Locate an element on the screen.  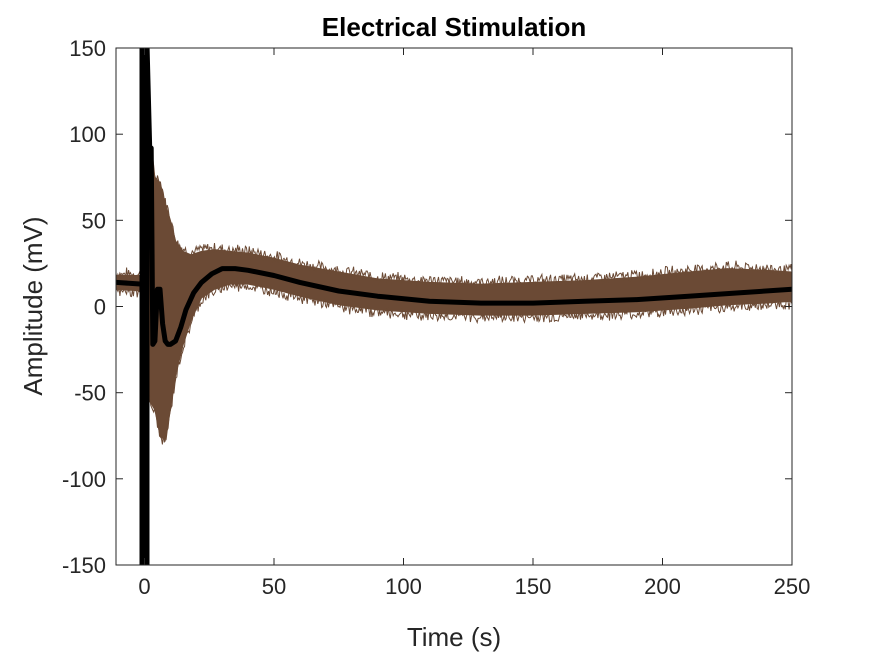
x-tick-label: 150 is located at coordinates (533, 586).